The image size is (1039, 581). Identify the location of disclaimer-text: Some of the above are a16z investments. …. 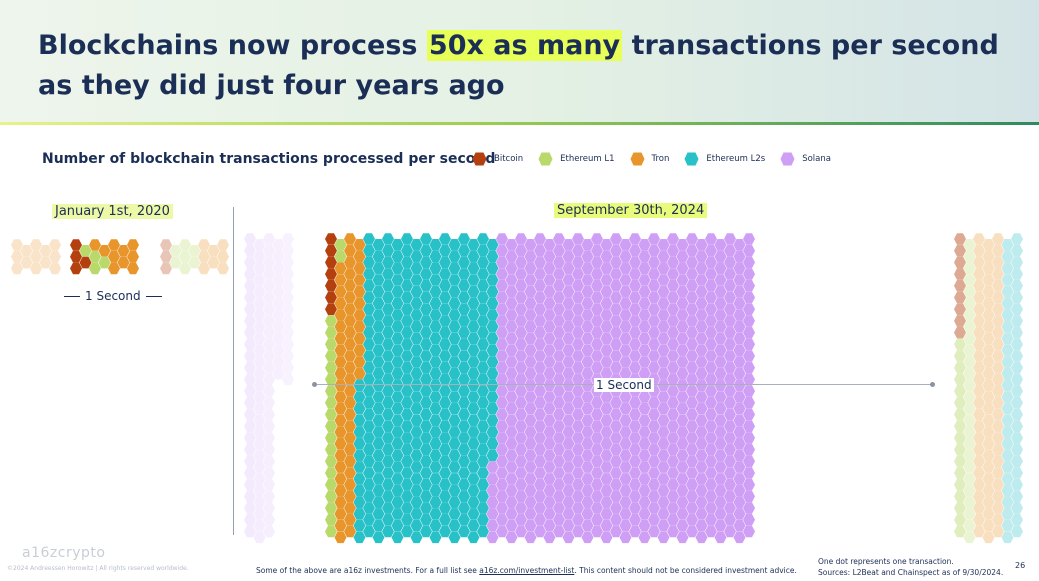
(368, 570).